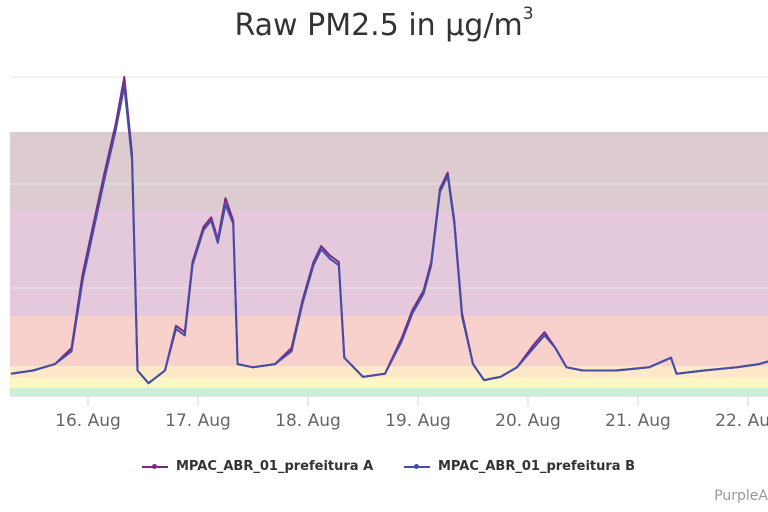 The width and height of the screenshot is (768, 512). What do you see at coordinates (741, 496) in the screenshot?
I see `credits-link: PurpleA` at bounding box center [741, 496].